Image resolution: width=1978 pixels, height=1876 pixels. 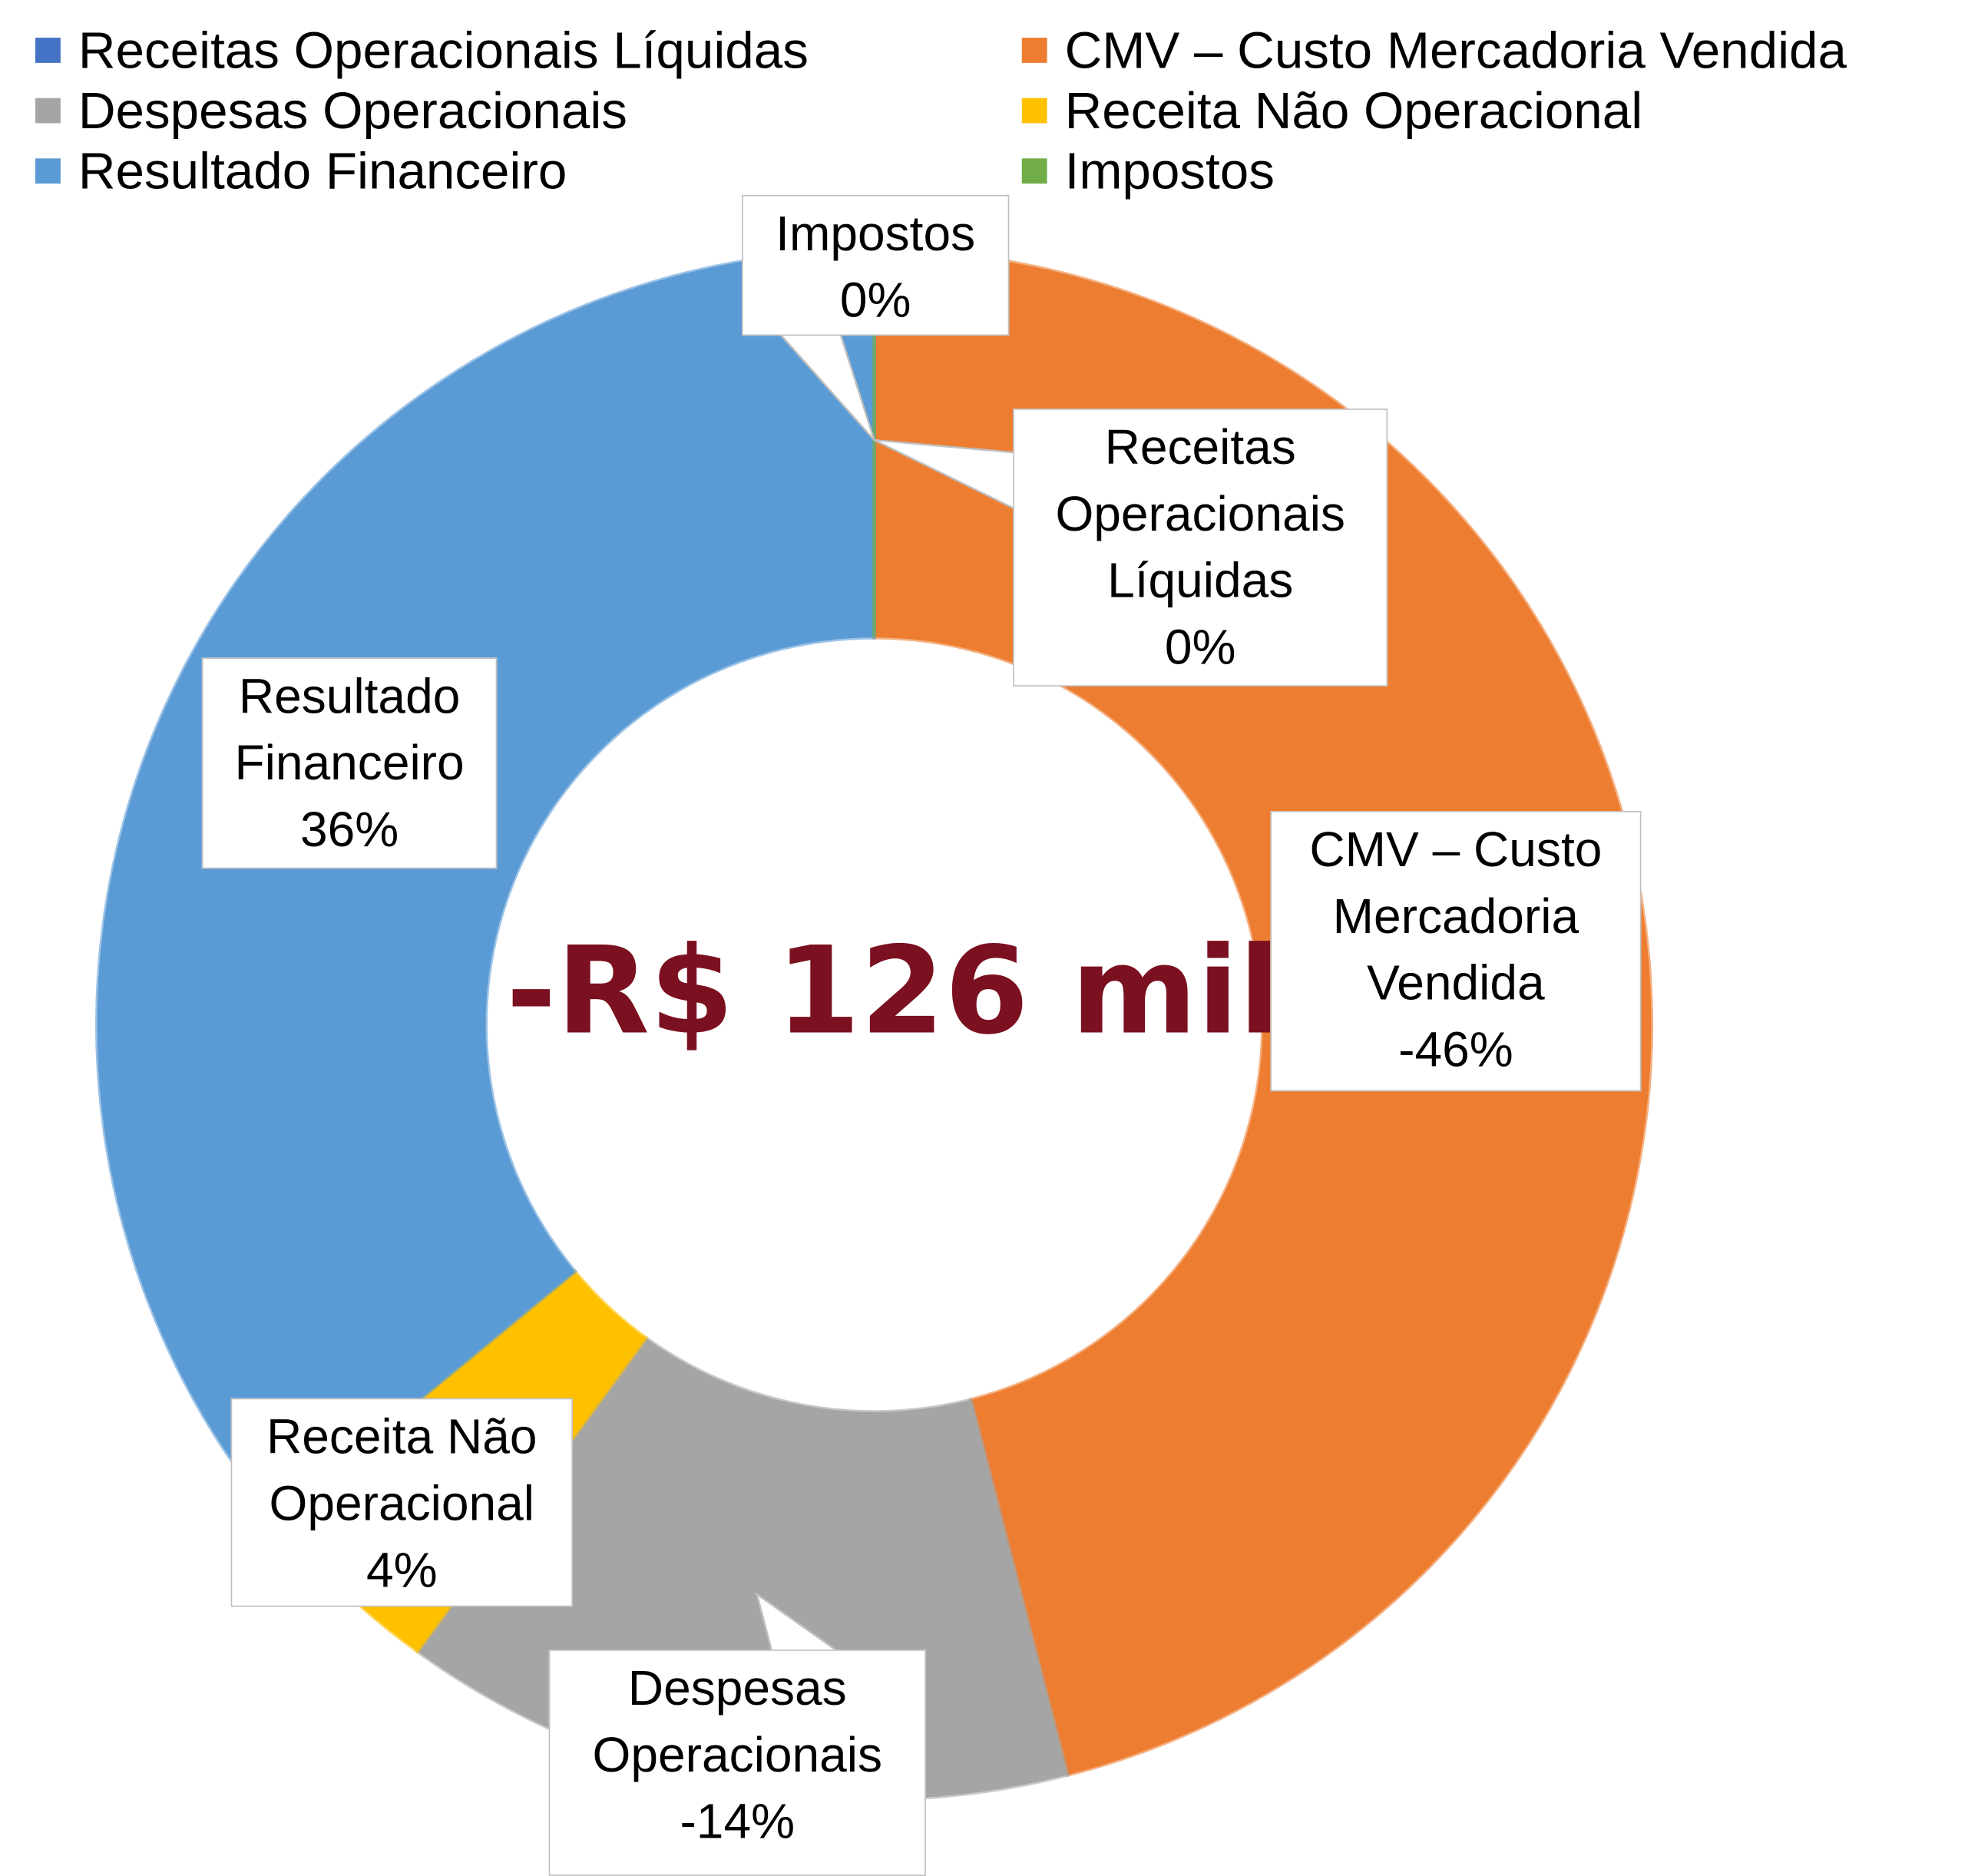 What do you see at coordinates (1354, 110) in the screenshot?
I see `legend-label: Receita Não Operacional` at bounding box center [1354, 110].